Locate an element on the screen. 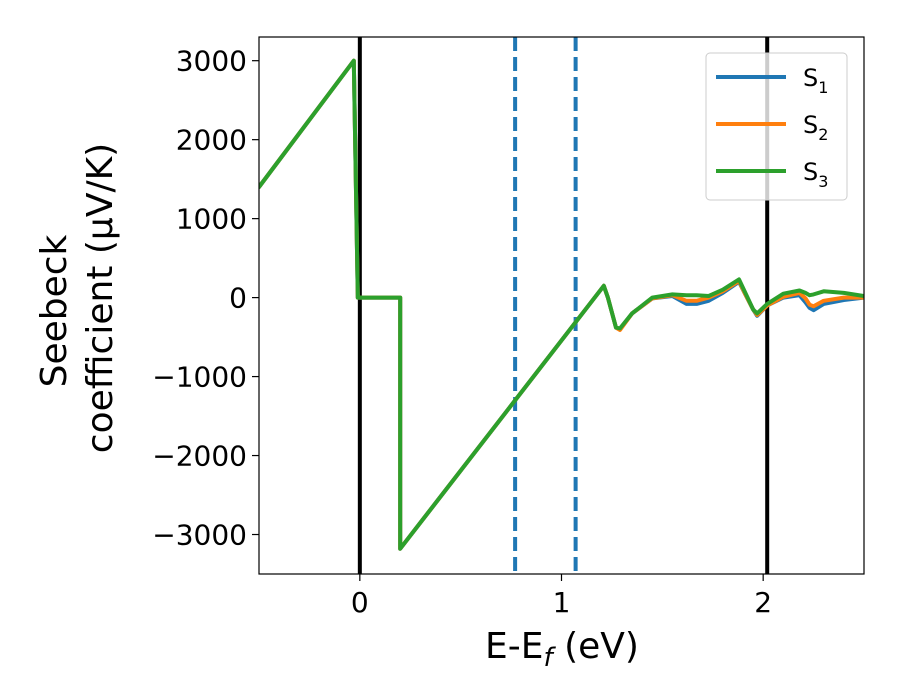 This screenshot has width=900, height=700. y-tick-label-1: 2000 is located at coordinates (211, 140).